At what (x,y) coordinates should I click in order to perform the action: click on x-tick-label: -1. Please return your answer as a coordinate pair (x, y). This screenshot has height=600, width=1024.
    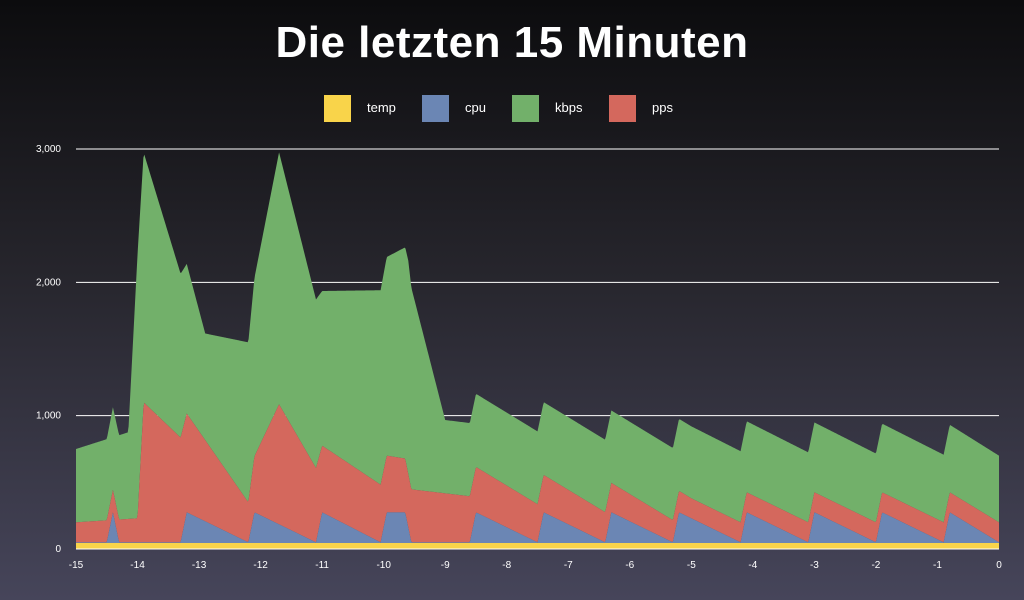
    Looking at the image, I should click on (937, 565).